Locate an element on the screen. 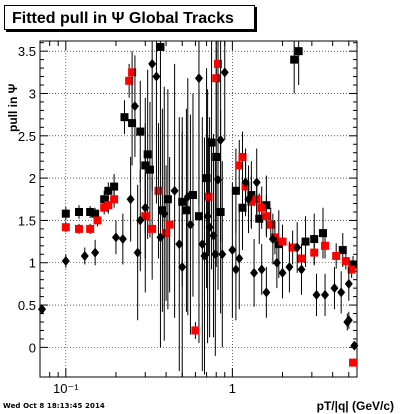  x-tick-label: 10⁻¹ is located at coordinates (66, 388).